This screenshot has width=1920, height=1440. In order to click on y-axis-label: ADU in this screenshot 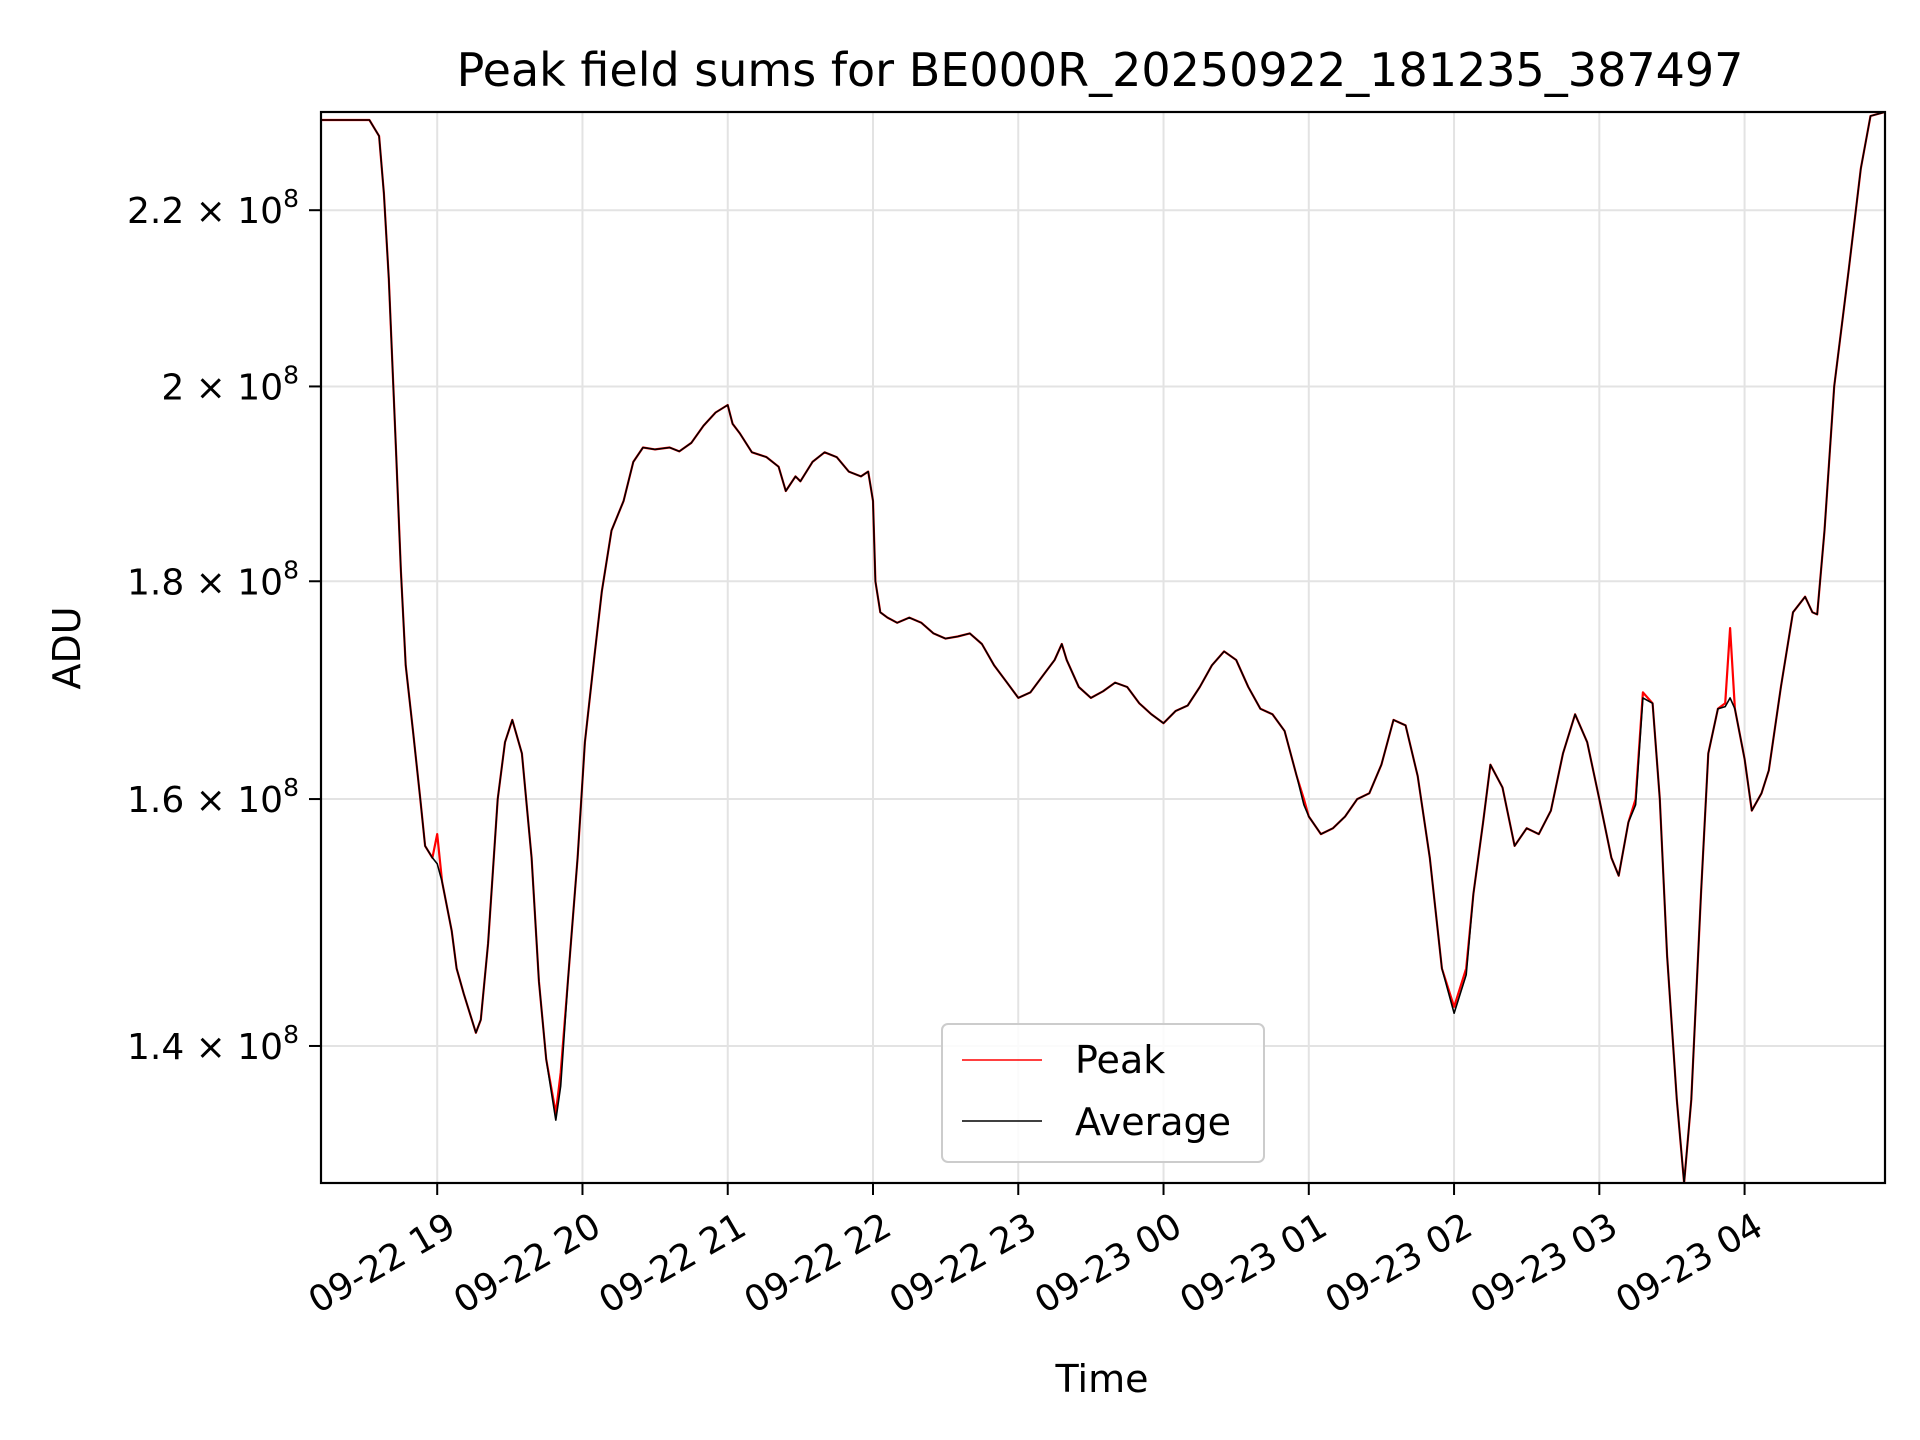, I will do `click(67, 647)`.